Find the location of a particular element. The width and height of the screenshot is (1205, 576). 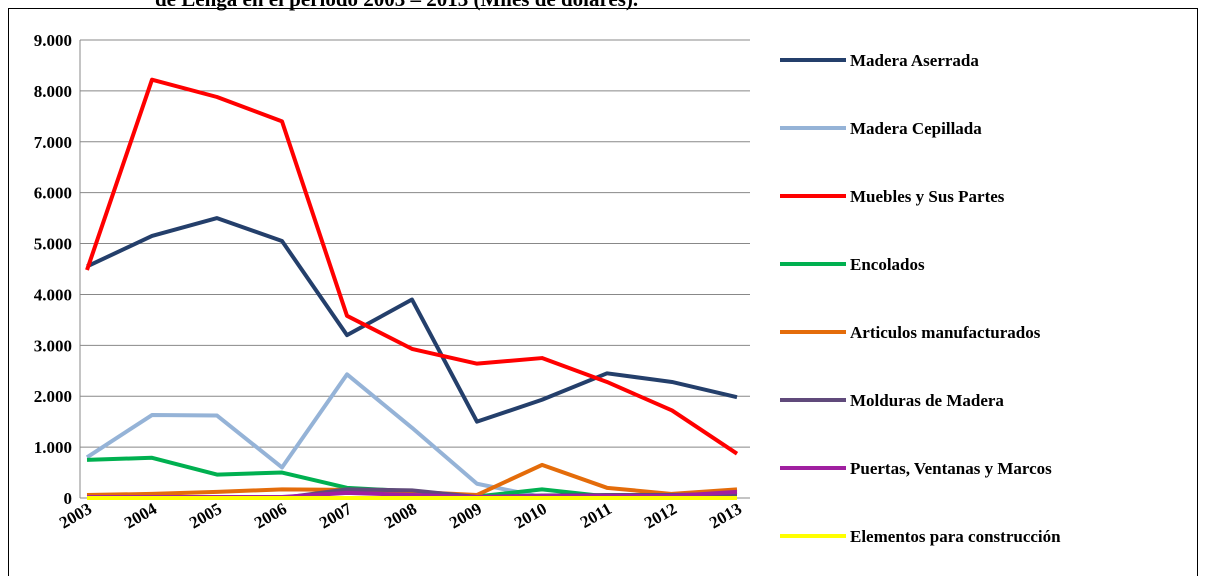

x-tick-label: 2004 is located at coordinates (140, 516).